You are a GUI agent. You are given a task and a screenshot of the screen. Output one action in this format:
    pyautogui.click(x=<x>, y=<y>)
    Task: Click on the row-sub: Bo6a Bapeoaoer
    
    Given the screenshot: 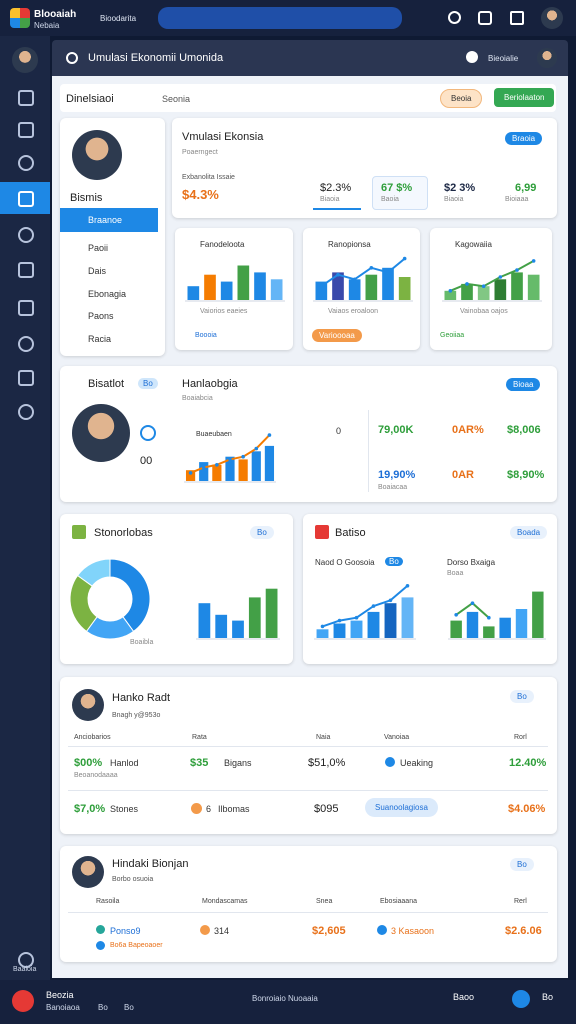 What is the action you would take?
    pyautogui.click(x=136, y=945)
    